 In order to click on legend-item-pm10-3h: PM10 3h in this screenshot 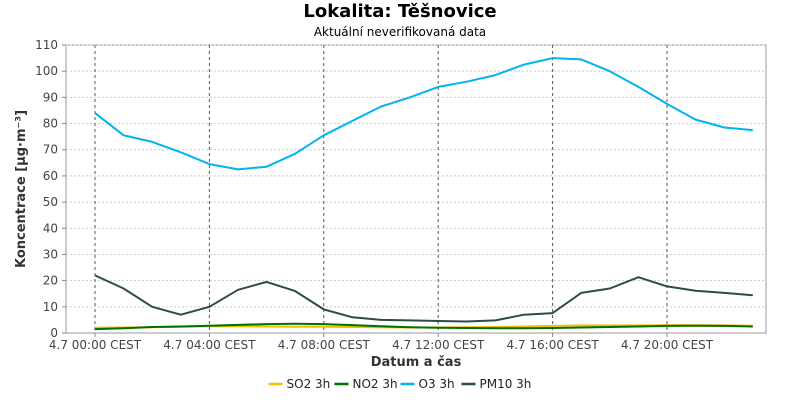, I will do `click(496, 384)`.